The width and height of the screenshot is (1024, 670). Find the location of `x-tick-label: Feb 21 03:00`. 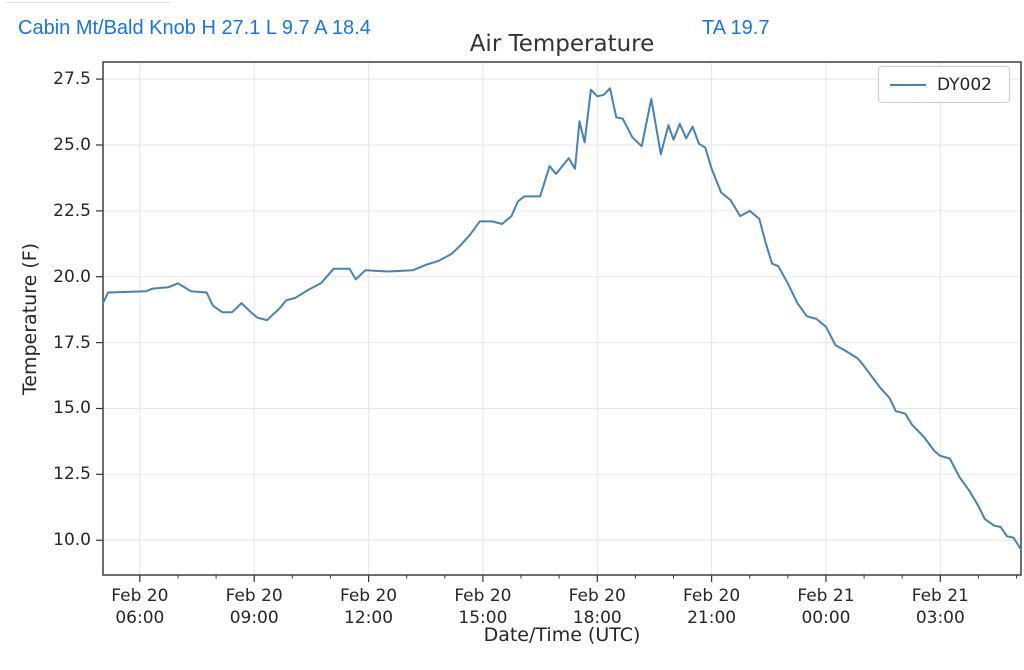

x-tick-label: Feb 21 03:00 is located at coordinates (940, 607).